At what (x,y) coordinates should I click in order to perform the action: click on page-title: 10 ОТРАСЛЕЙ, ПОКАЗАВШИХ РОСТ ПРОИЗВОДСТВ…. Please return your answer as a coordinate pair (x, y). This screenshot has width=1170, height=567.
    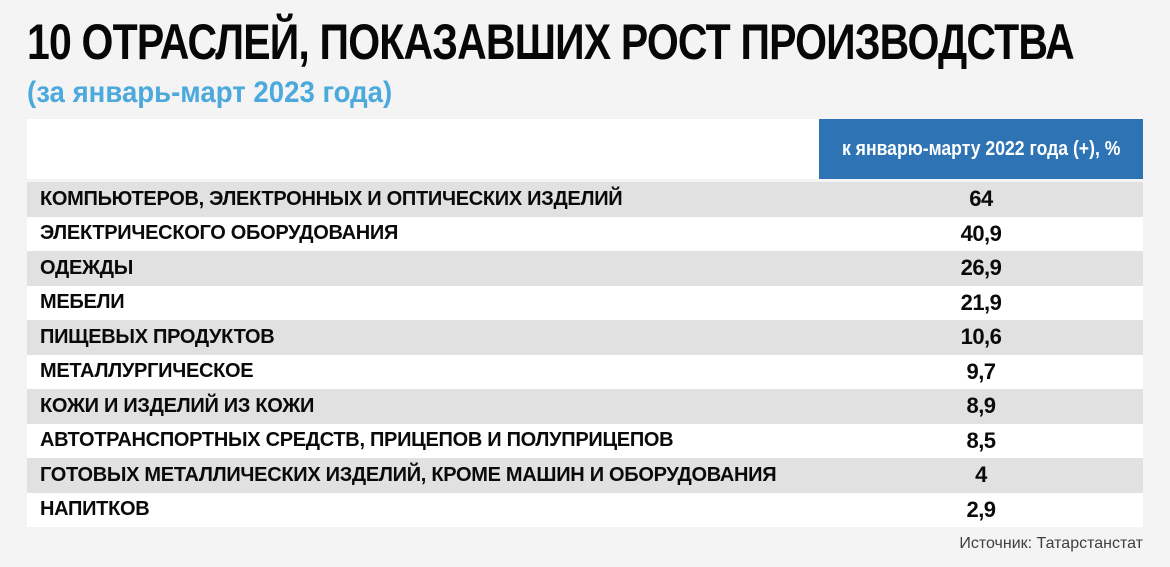
    Looking at the image, I should click on (551, 42).